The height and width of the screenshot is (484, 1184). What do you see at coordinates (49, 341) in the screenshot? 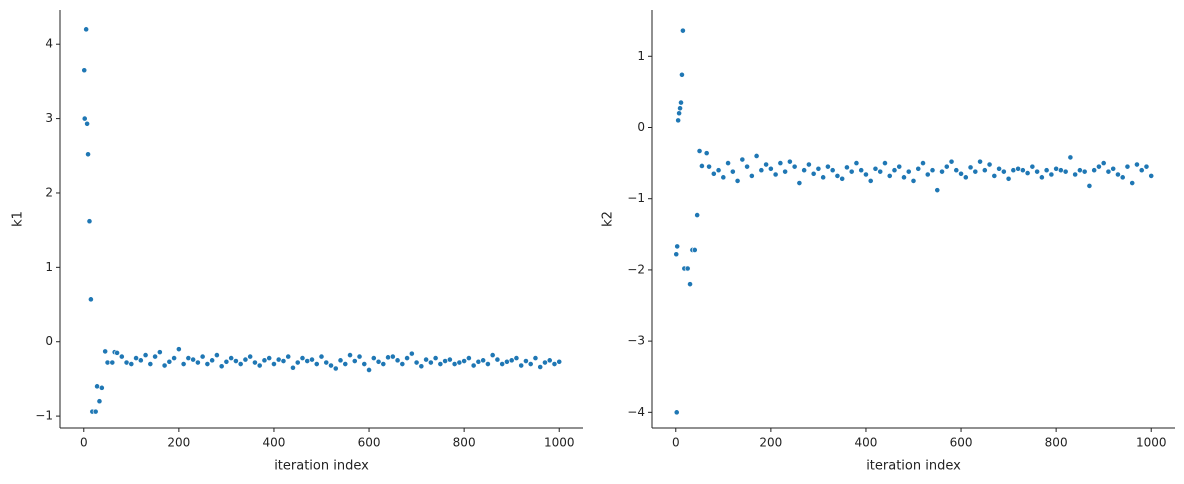
I see `y-tick-label: 0` at bounding box center [49, 341].